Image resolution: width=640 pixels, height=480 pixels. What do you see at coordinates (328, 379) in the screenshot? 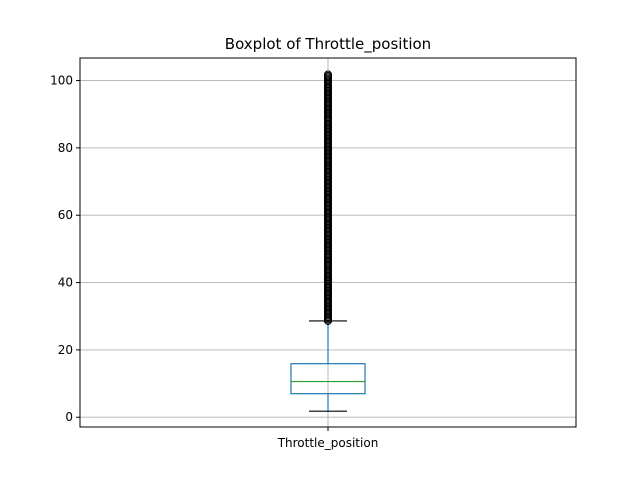
I see `iqr-box` at bounding box center [328, 379].